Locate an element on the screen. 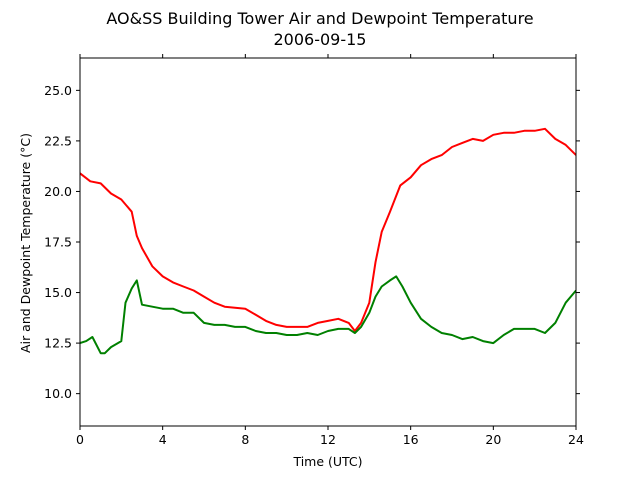  y-axis-label: Air and Dewpoint Temperature (°C) is located at coordinates (25, 243).